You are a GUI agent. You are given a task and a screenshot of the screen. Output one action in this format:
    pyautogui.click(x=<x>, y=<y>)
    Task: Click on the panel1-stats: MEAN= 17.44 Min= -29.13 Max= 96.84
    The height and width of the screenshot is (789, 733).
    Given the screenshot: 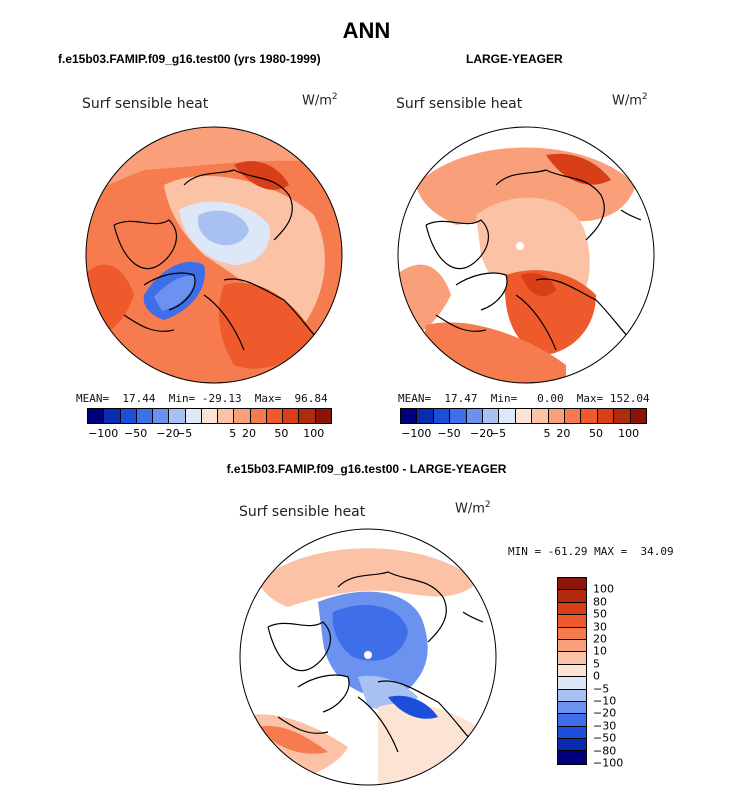 What is the action you would take?
    pyautogui.click(x=202, y=398)
    